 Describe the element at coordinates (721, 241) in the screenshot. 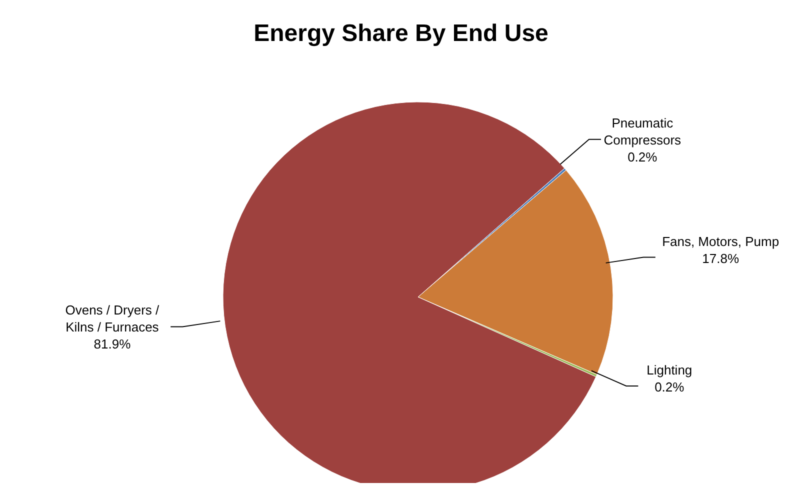

I see `slice-label: Fans, Motors, Pump` at that location.